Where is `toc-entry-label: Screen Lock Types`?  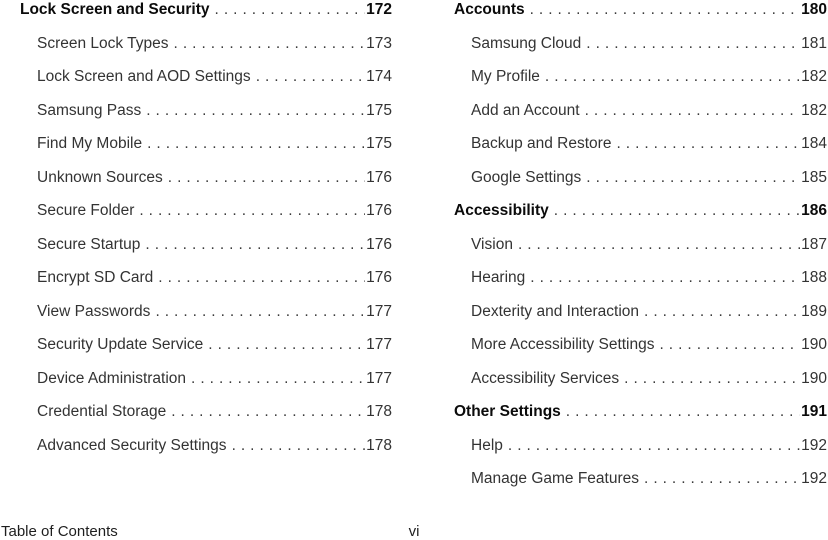
toc-entry-label: Screen Lock Types is located at coordinates (103, 43).